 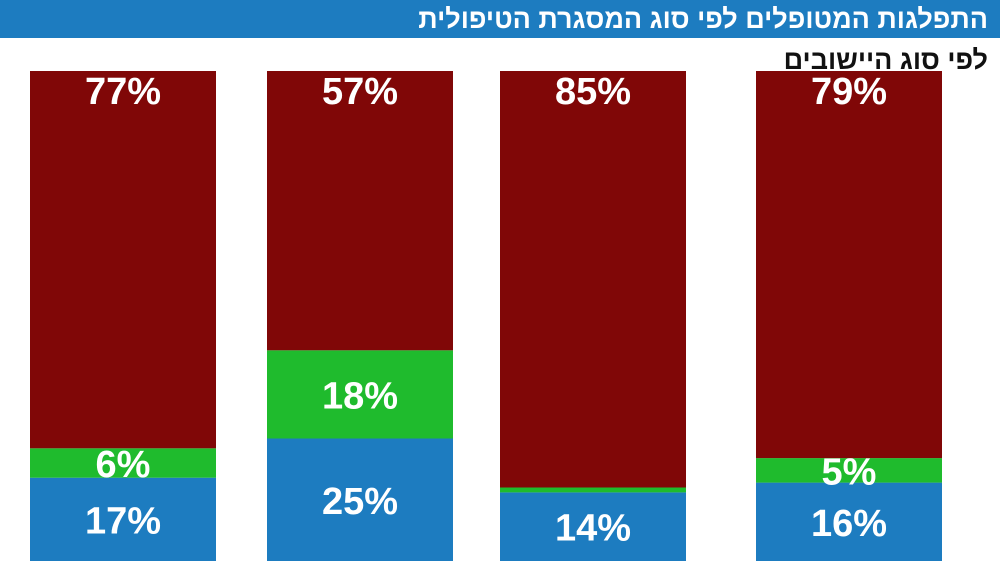 I want to click on bar-value-label-3-1: 5%, so click(x=849, y=472).